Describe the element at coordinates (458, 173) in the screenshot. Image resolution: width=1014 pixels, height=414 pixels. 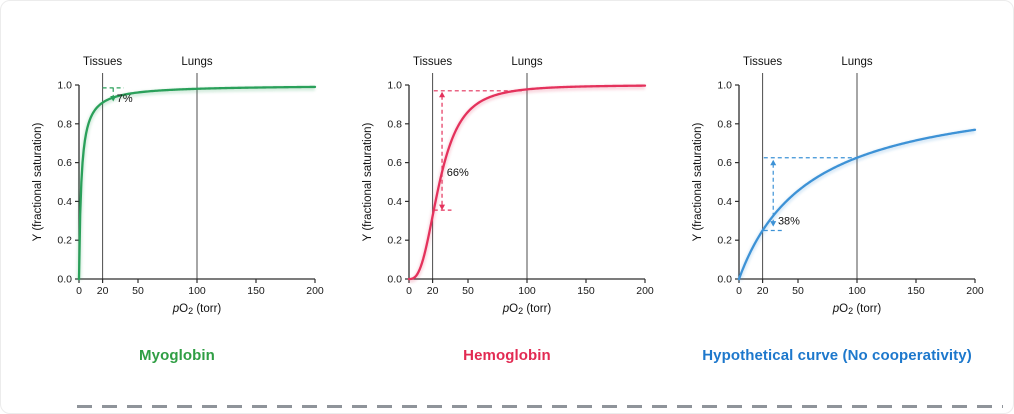
I see `annotation-label: 66%` at that location.